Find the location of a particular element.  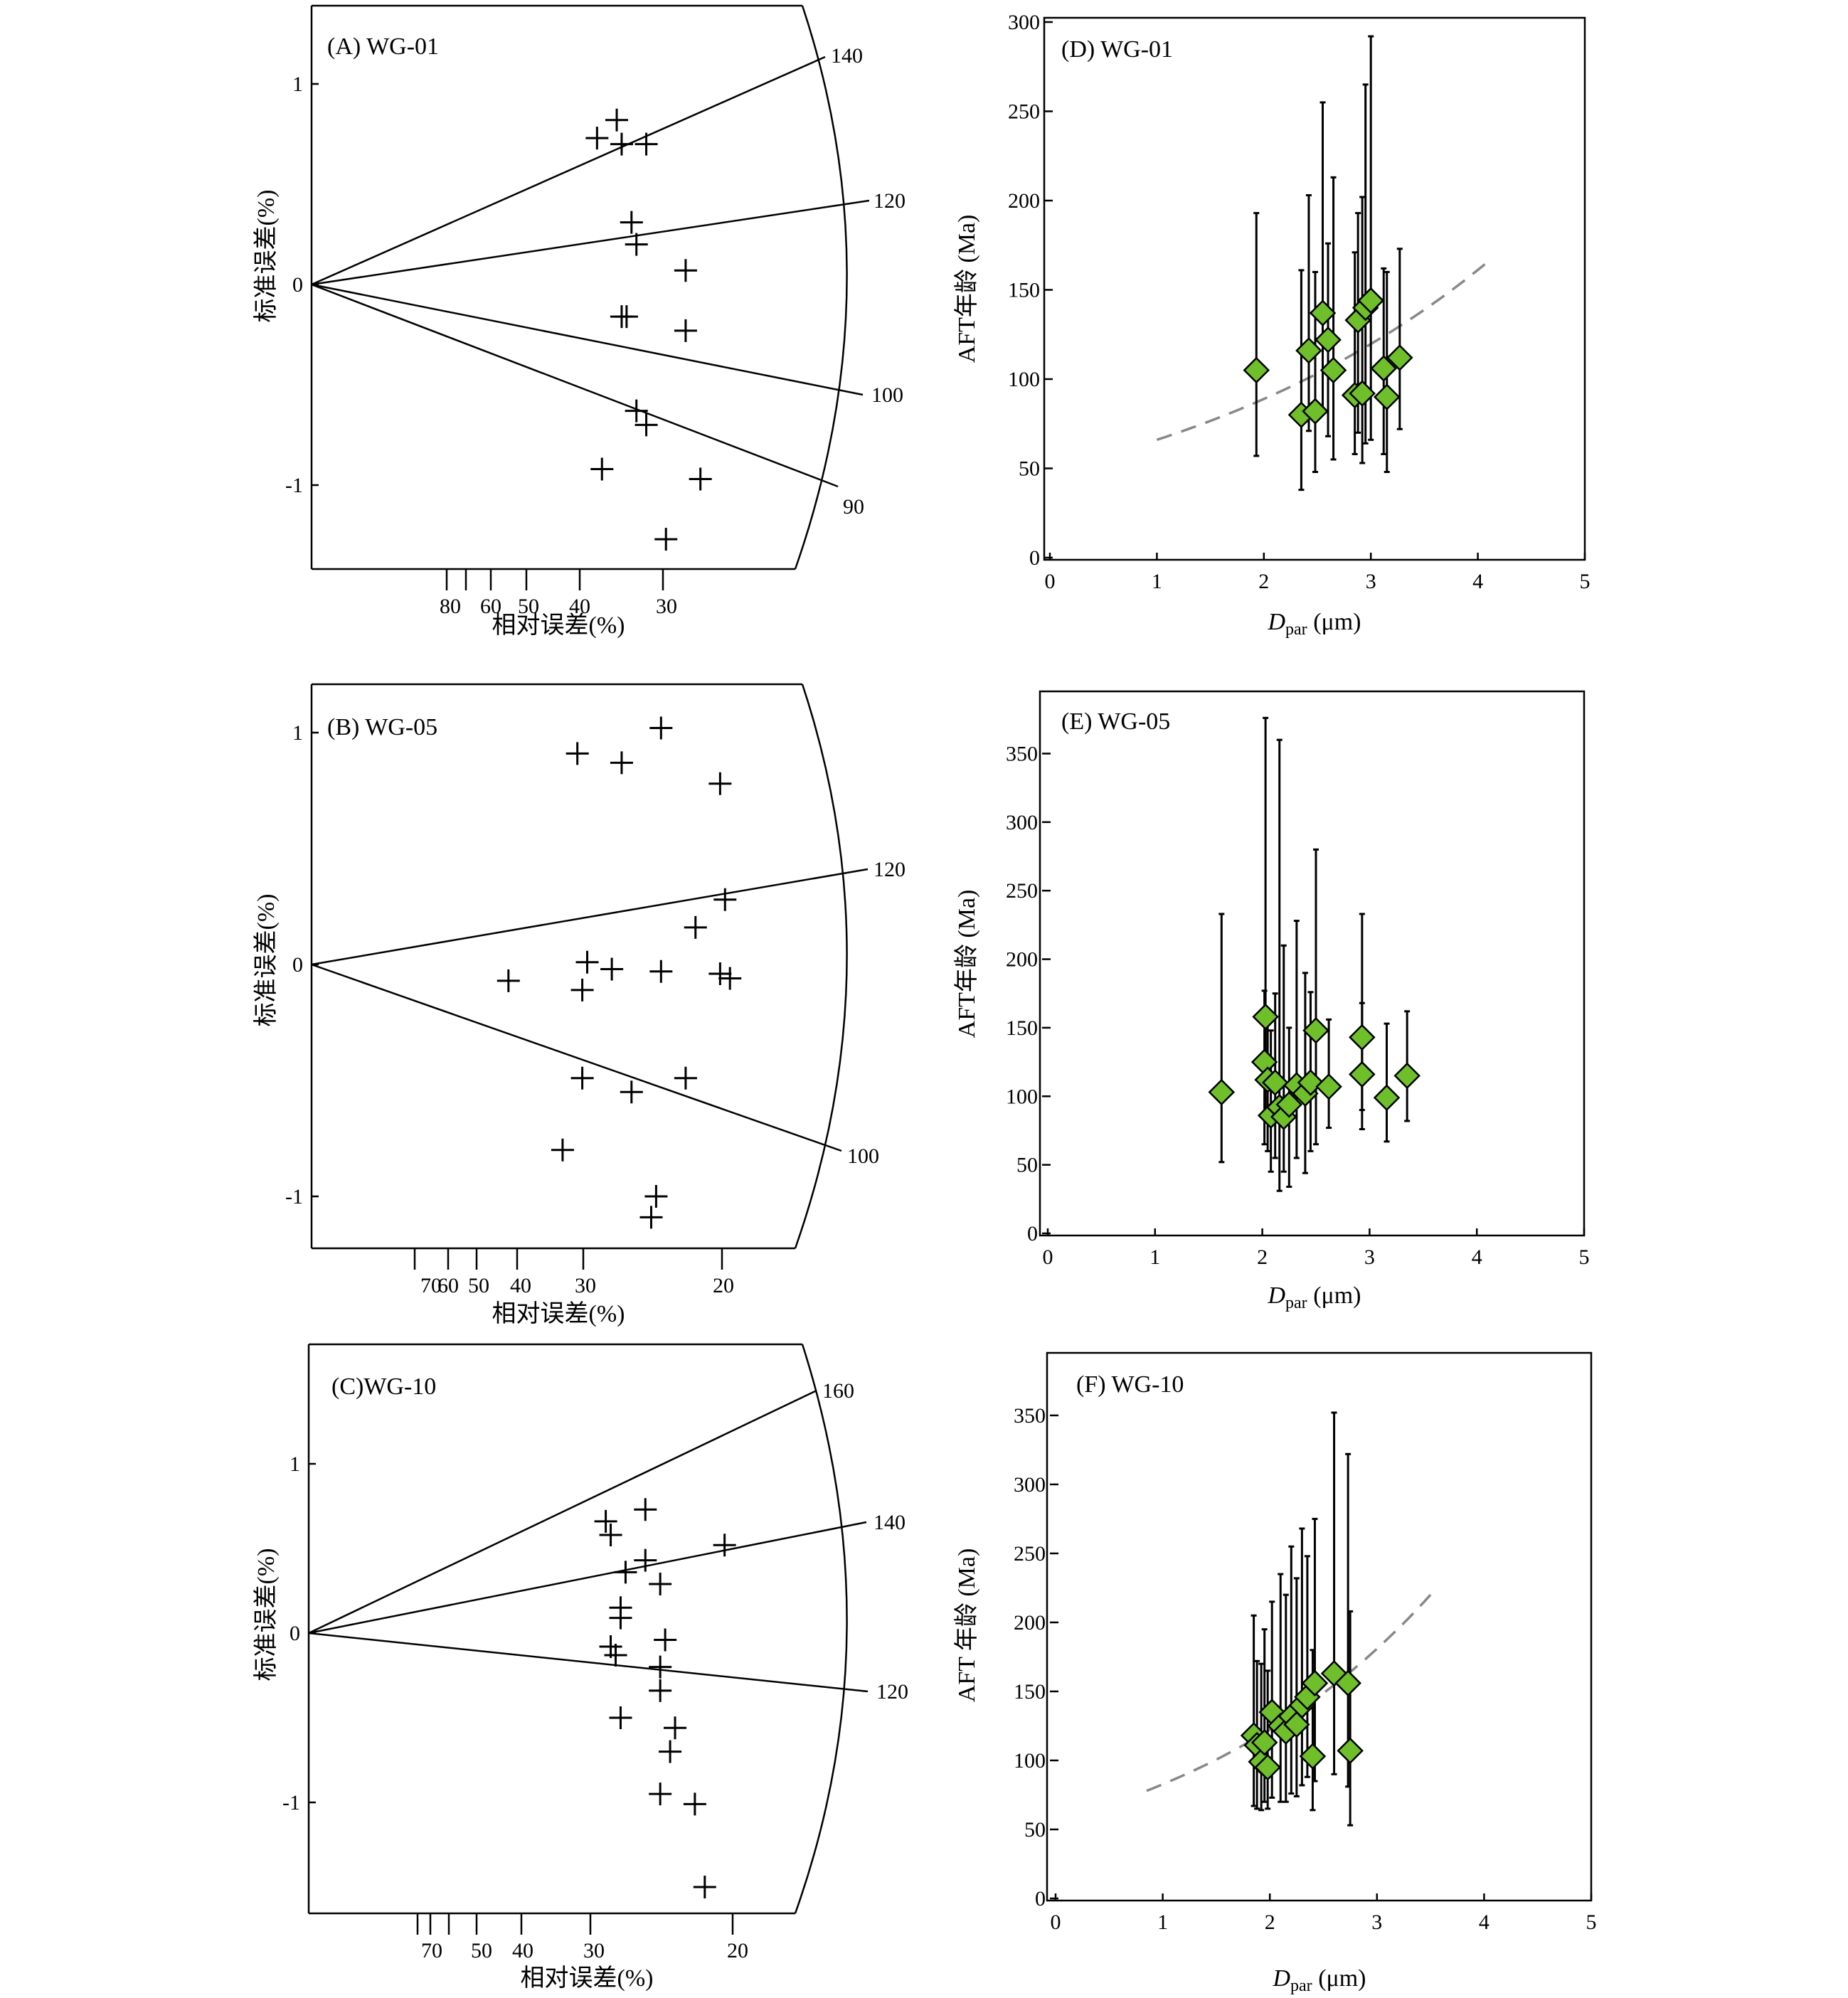

x-tick-label: 2 is located at coordinates (1262, 1257).